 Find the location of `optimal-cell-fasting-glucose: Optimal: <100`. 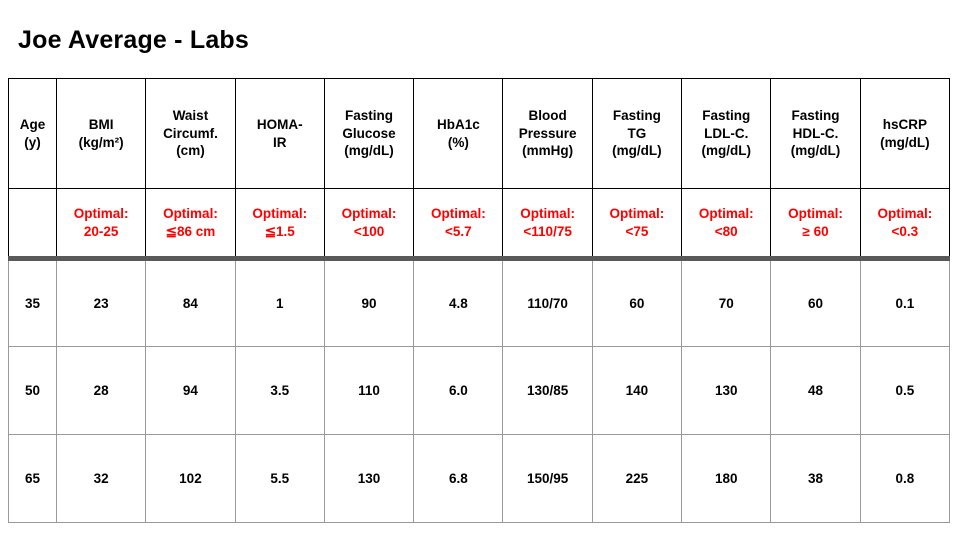

optimal-cell-fasting-glucose: Optimal: <100 is located at coordinates (369, 224).